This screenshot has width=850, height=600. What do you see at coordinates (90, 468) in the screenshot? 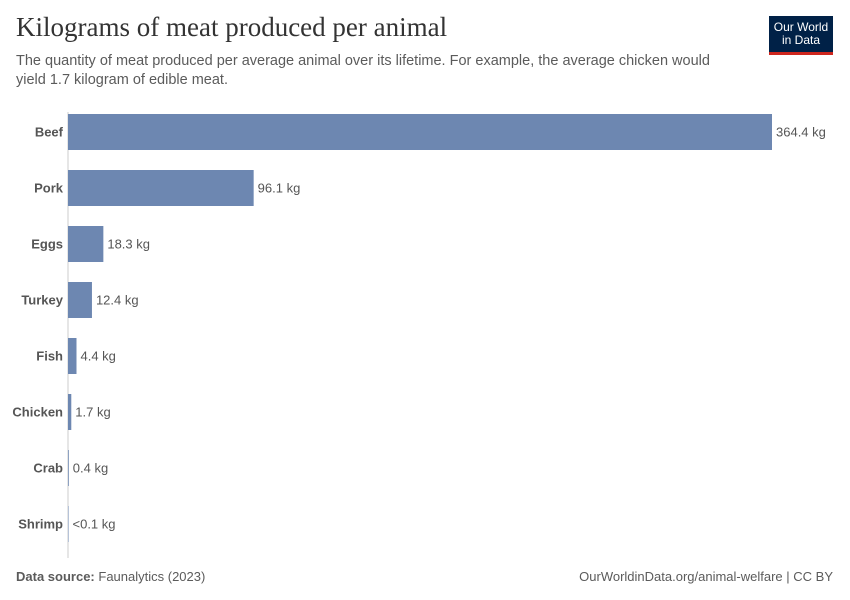
I see `value-label: 0.4 kg` at bounding box center [90, 468].